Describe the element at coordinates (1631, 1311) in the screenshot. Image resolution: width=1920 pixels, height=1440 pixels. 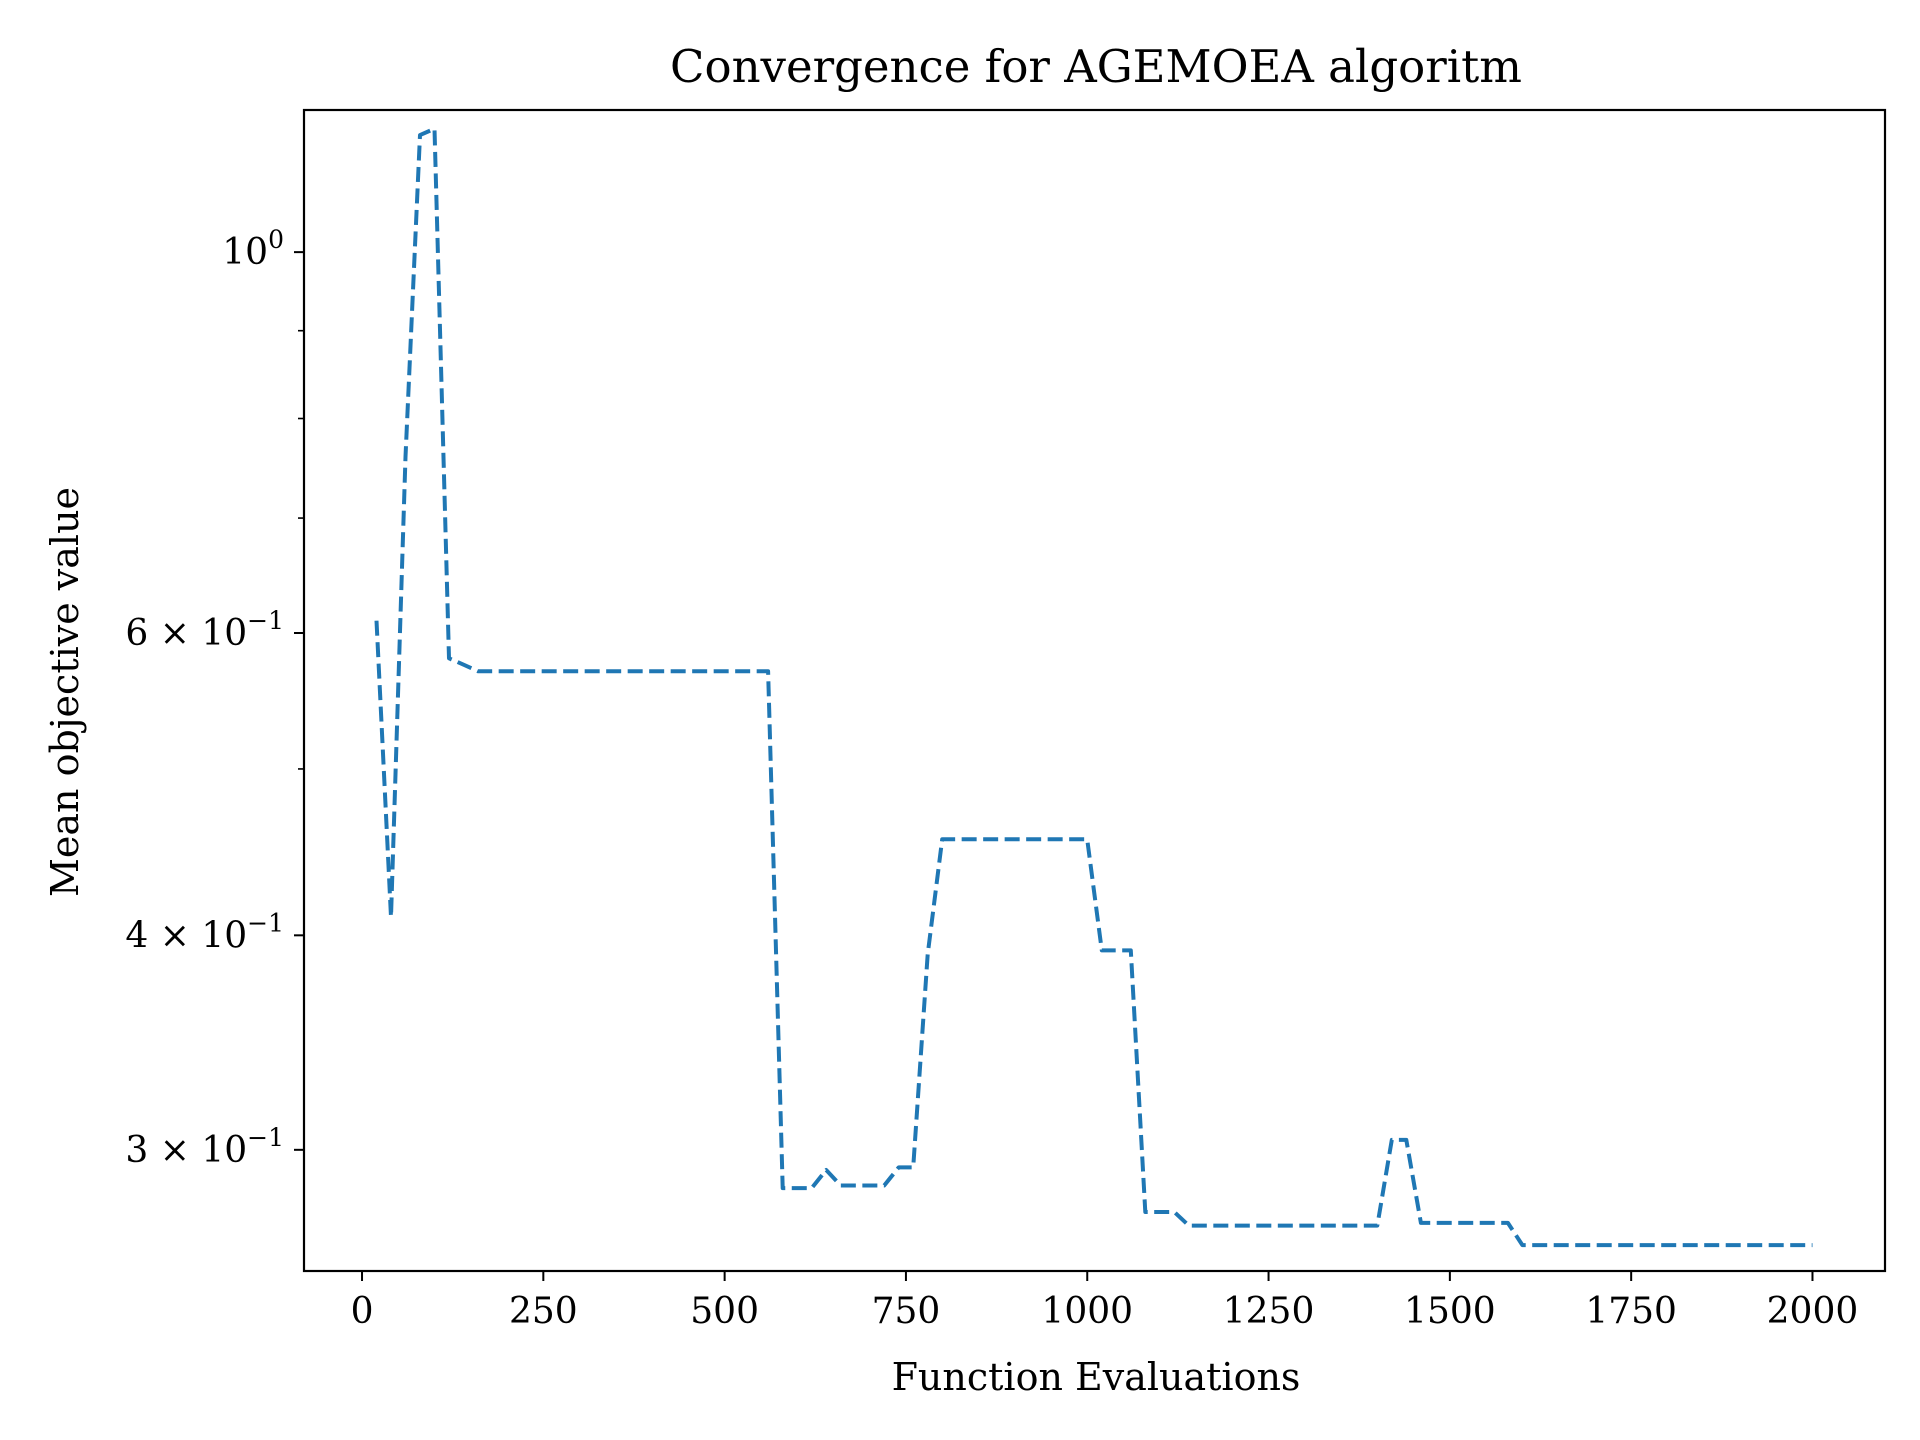
I see `x-tick-label: 1750` at that location.